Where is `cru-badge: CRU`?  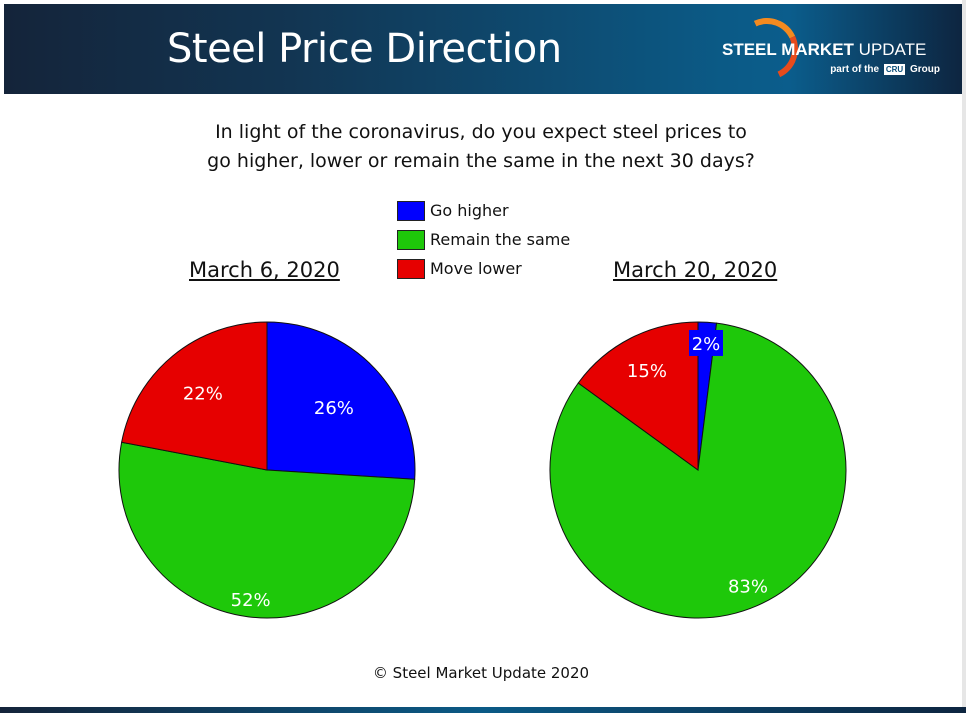 cru-badge: CRU is located at coordinates (894, 69).